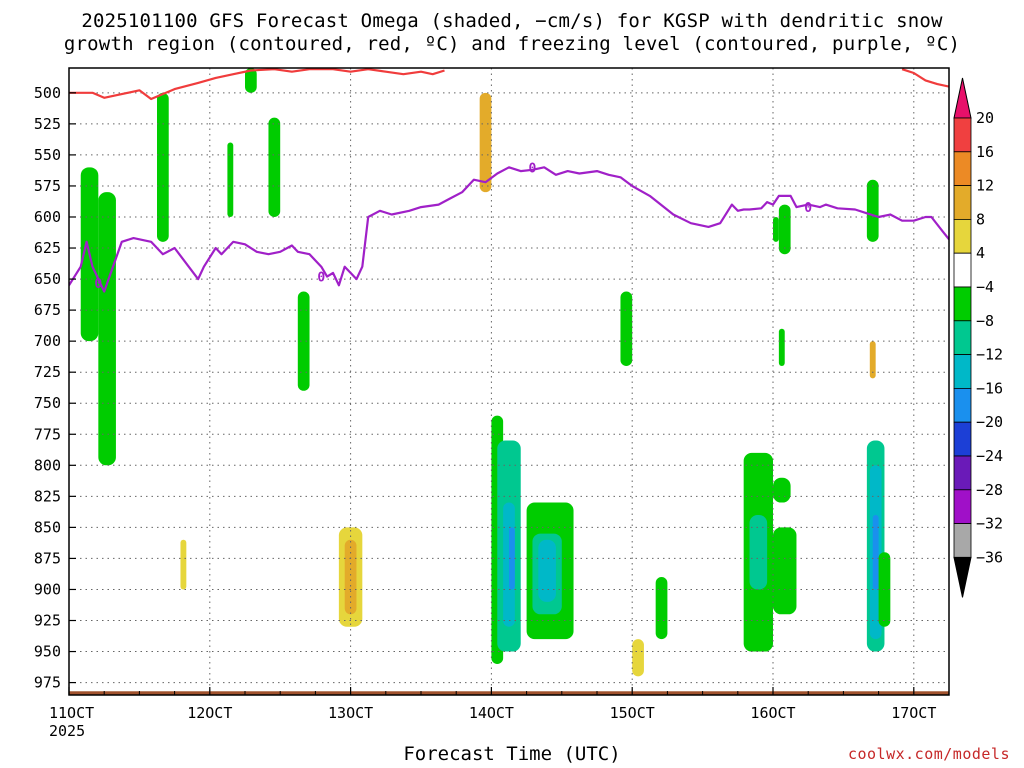 The width and height of the screenshot is (1024, 768). Describe the element at coordinates (632, 713) in the screenshot. I see `x-tick-label-4: 15OCT` at that location.